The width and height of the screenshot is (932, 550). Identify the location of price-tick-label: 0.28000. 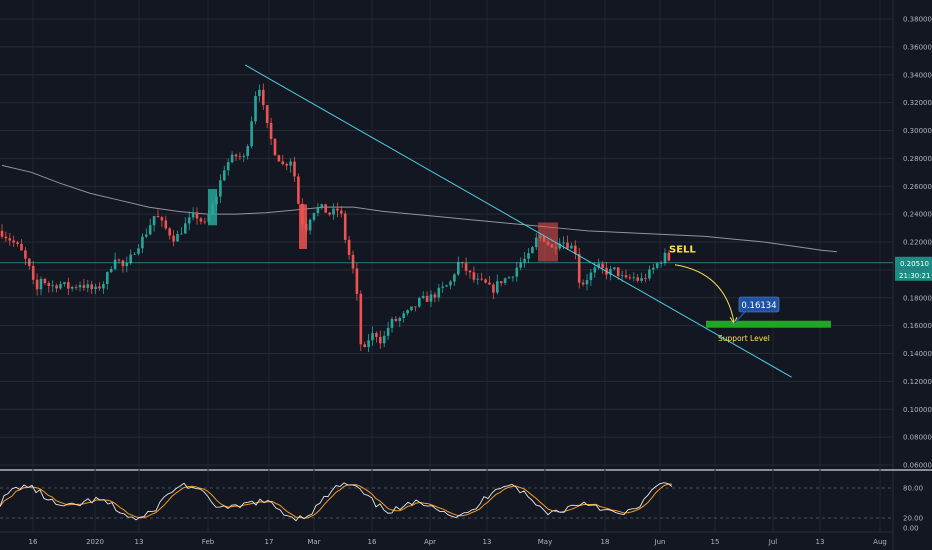
(917, 159).